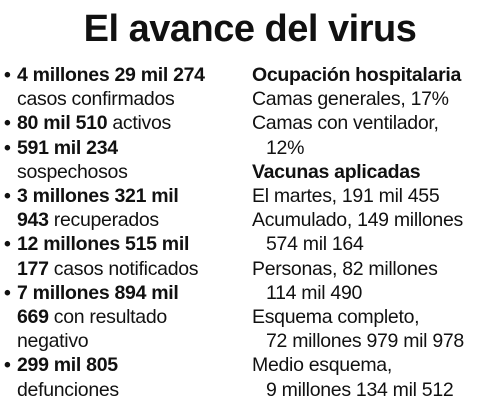 The width and height of the screenshot is (500, 406). What do you see at coordinates (126, 148) in the screenshot?
I see `stat-suspected: • 591 mil 234` at bounding box center [126, 148].